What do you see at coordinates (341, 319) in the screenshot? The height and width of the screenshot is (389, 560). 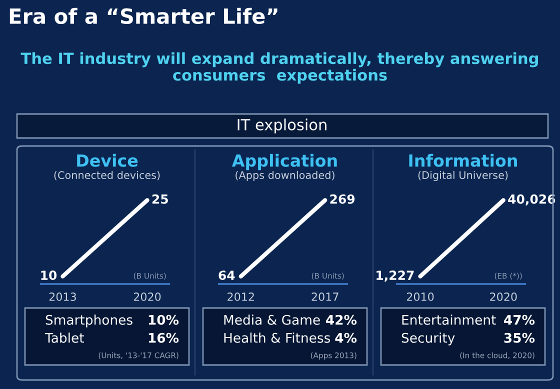 I see `text: 42%` at bounding box center [341, 319].